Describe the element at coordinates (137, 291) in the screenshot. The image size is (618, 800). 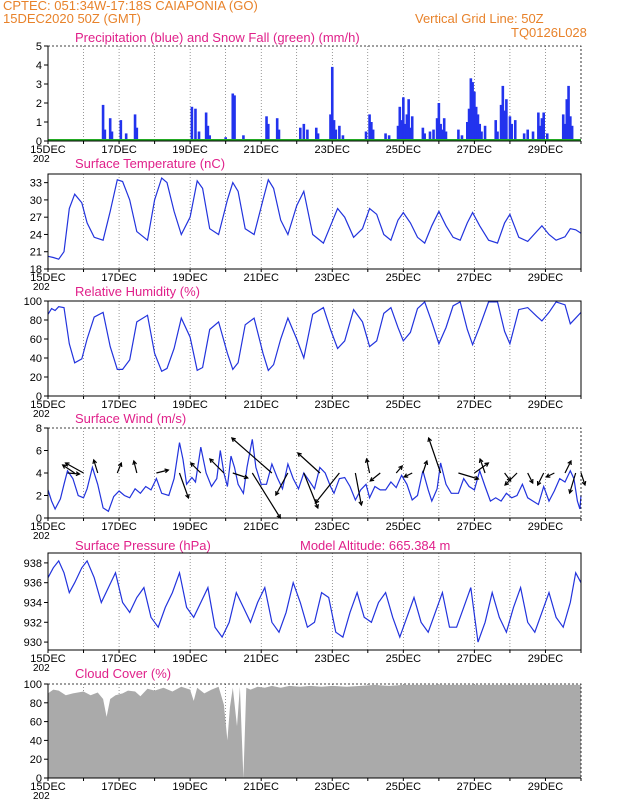
I see `panel-title: Relative Humidity (%)` at that location.